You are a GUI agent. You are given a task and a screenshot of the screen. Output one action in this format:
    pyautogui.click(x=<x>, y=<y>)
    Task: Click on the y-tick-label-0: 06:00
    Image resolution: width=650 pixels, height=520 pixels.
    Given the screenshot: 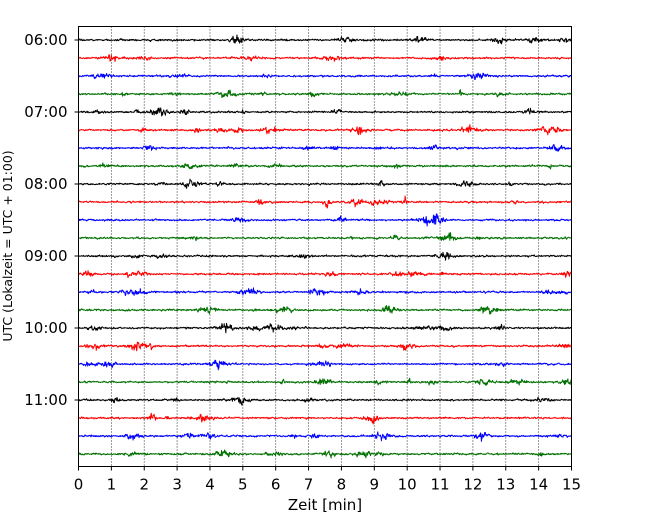 What is the action you would take?
    pyautogui.click(x=45, y=40)
    